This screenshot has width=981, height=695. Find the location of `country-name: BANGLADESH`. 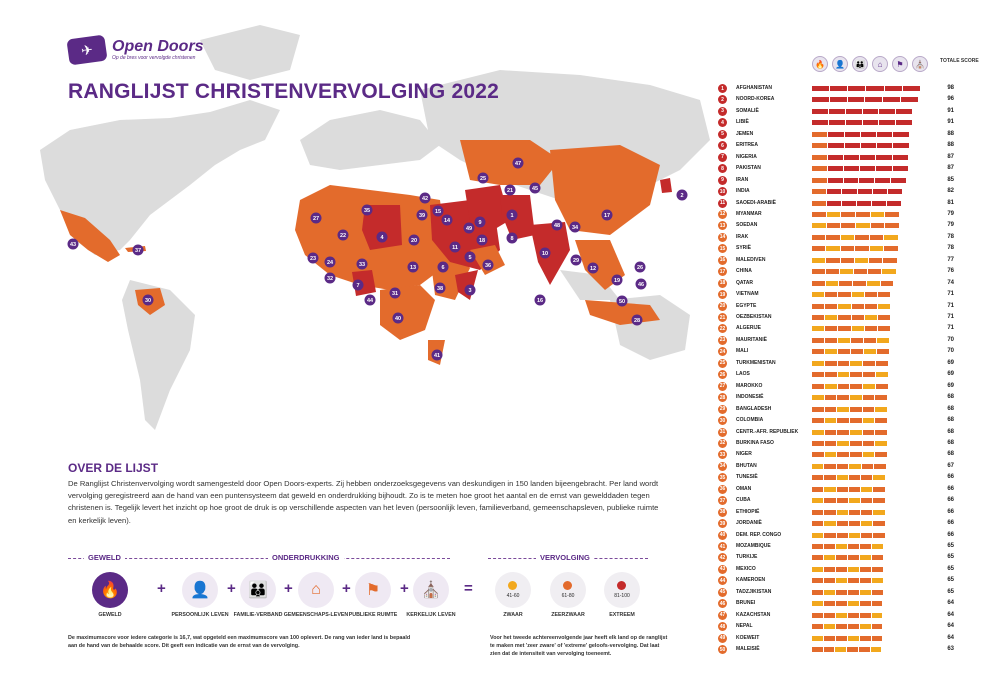

country-name: BANGLADESH is located at coordinates (754, 408).